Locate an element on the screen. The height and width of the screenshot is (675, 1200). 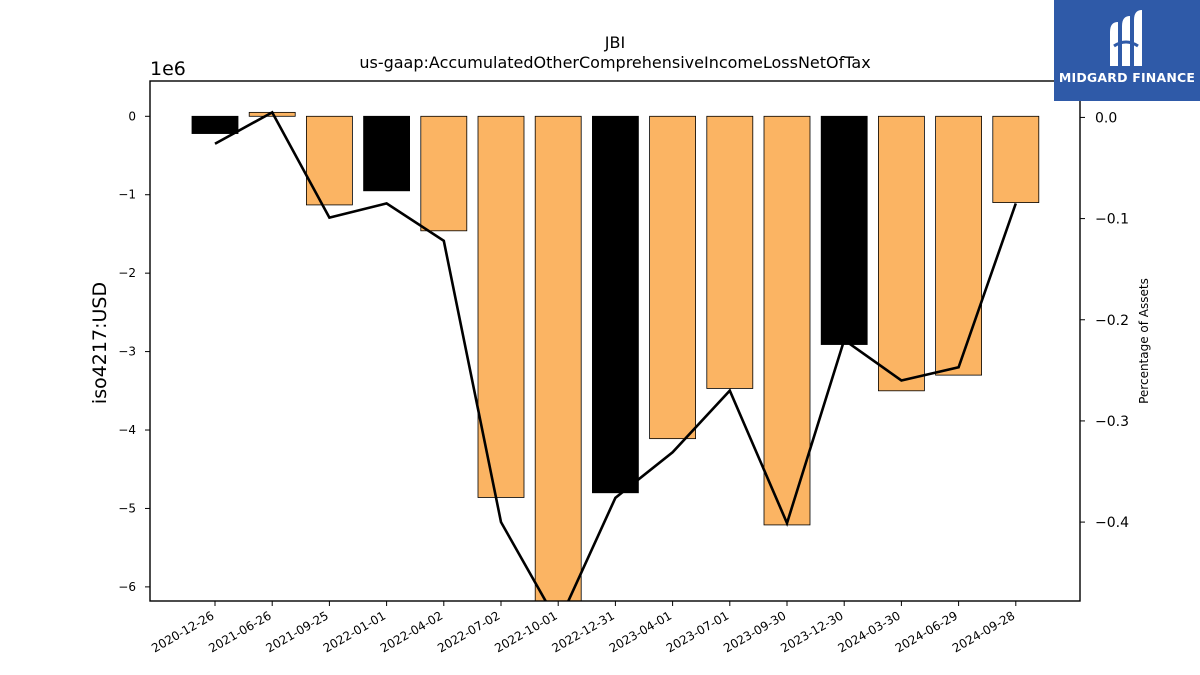
x-tick-label: 2022-01-01 is located at coordinates (354, 631).